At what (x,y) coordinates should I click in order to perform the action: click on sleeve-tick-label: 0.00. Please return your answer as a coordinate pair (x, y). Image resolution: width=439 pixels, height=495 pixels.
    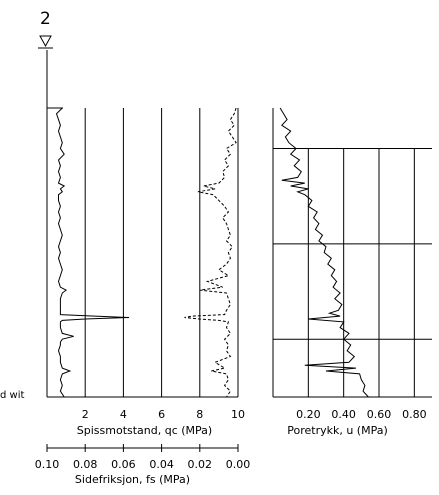
    Looking at the image, I should click on (238, 464).